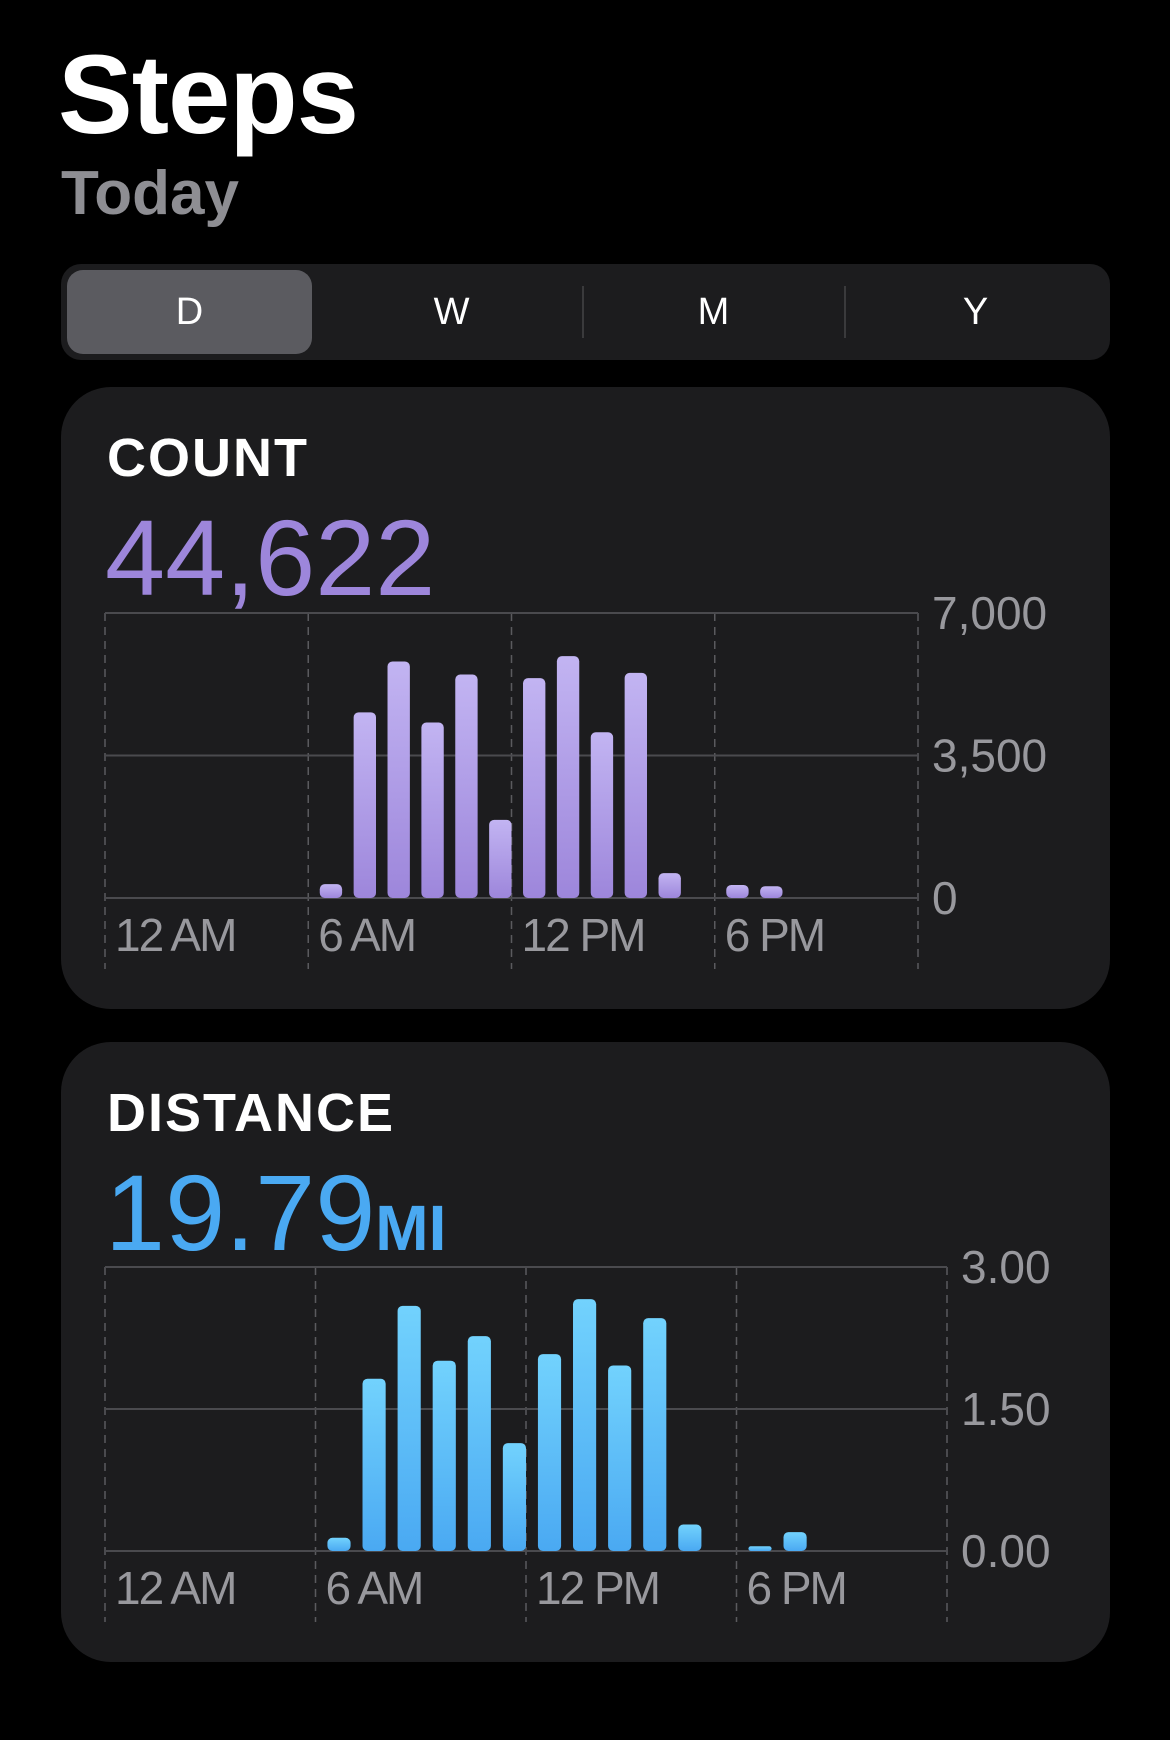 Image resolution: width=1170 pixels, height=1740 pixels. What do you see at coordinates (945, 898) in the screenshot?
I see `y-tick-label: 0` at bounding box center [945, 898].